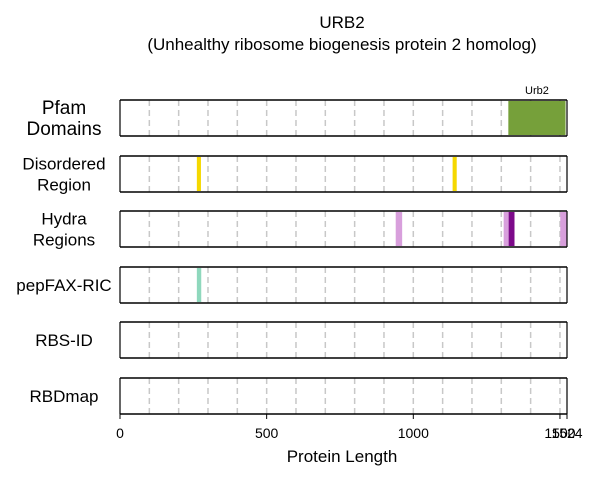 The height and width of the screenshot is (480, 600). Describe the element at coordinates (413, 433) in the screenshot. I see `x-tick-label: 1000` at that location.